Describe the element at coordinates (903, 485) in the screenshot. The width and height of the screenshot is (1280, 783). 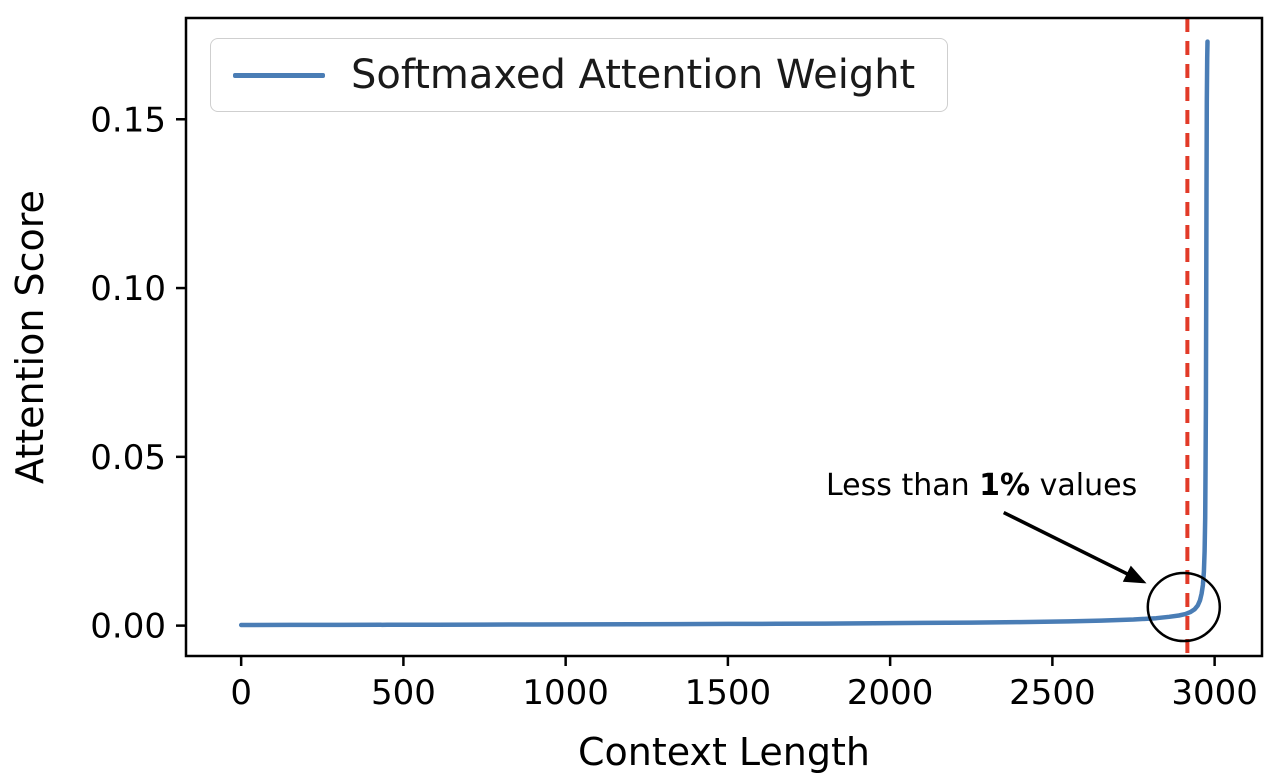
I see `annotation-prefix: Less than` at that location.